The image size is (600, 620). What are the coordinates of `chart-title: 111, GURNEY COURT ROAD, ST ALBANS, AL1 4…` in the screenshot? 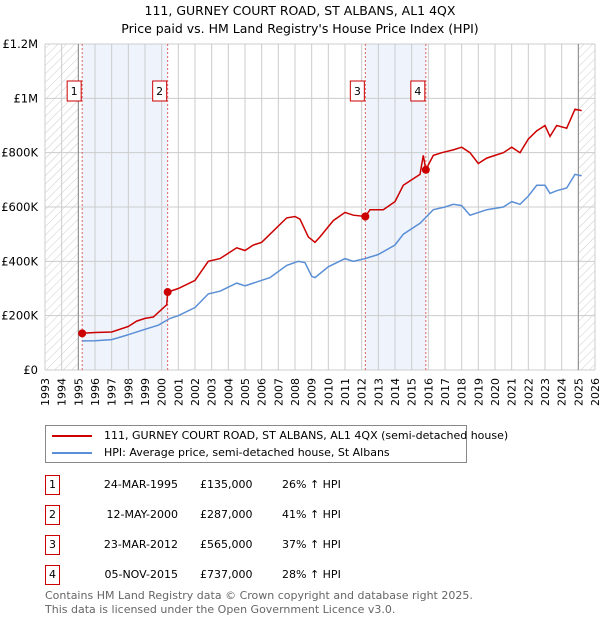 It's located at (300, 10).